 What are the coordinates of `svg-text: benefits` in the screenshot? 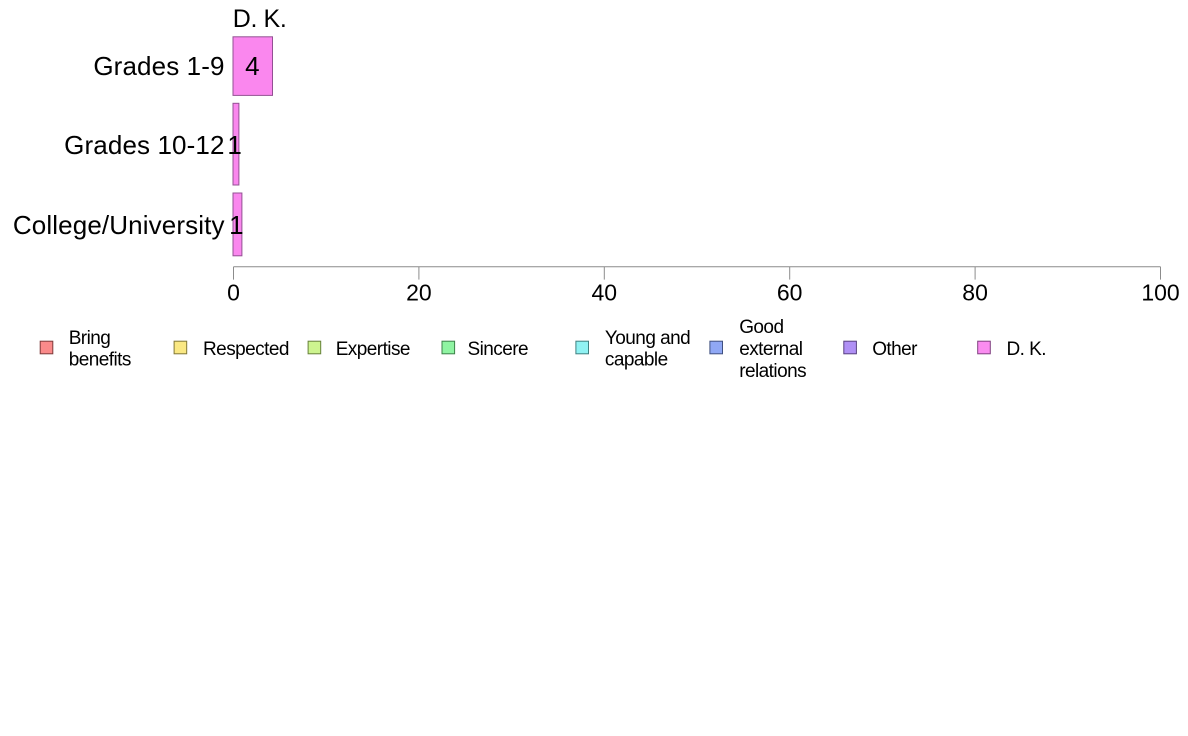 It's located at (100, 360).